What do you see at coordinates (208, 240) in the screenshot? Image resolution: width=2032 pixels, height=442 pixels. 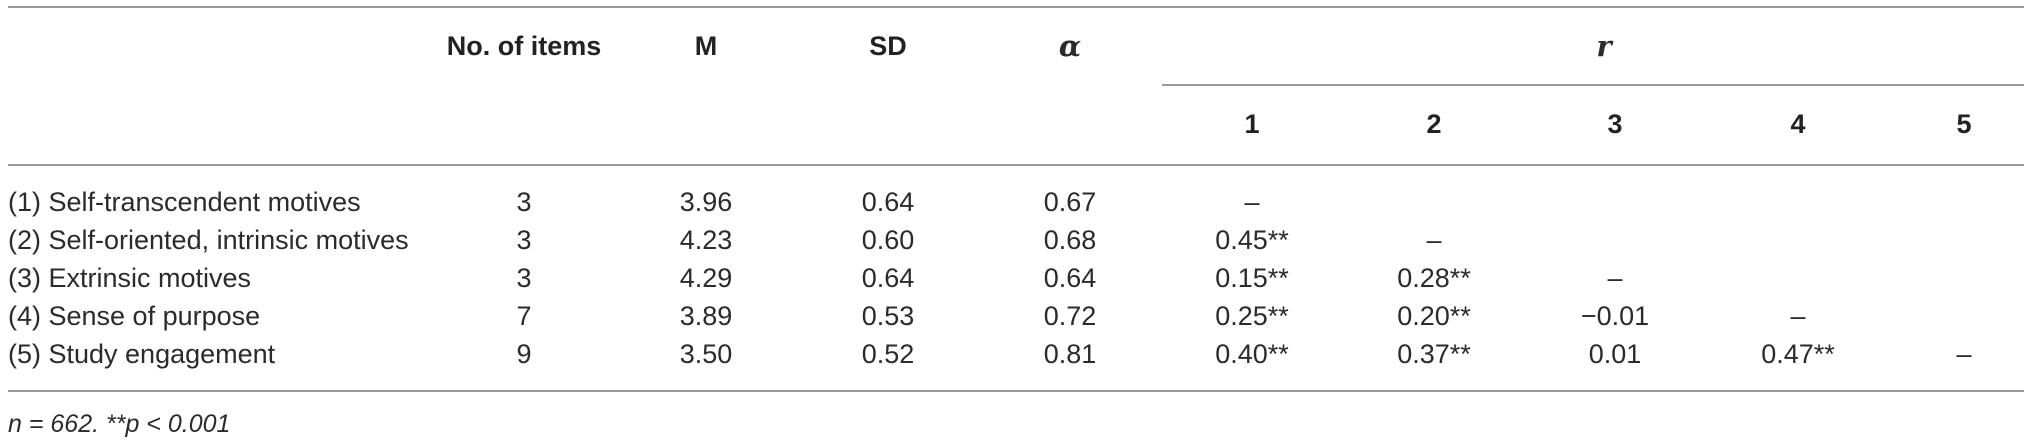 I see `row-label: (2) Self-oriented, intrinsic motives` at bounding box center [208, 240].